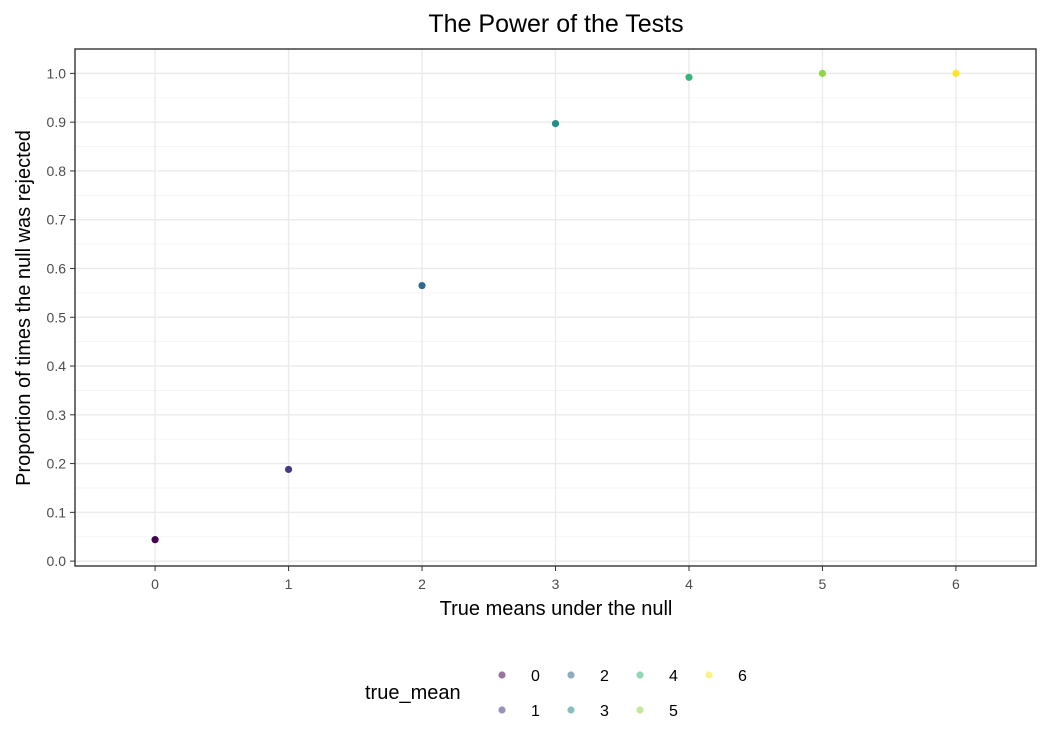 The image size is (1050, 755). What do you see at coordinates (289, 584) in the screenshot?
I see `x-tick-label: 1` at bounding box center [289, 584].